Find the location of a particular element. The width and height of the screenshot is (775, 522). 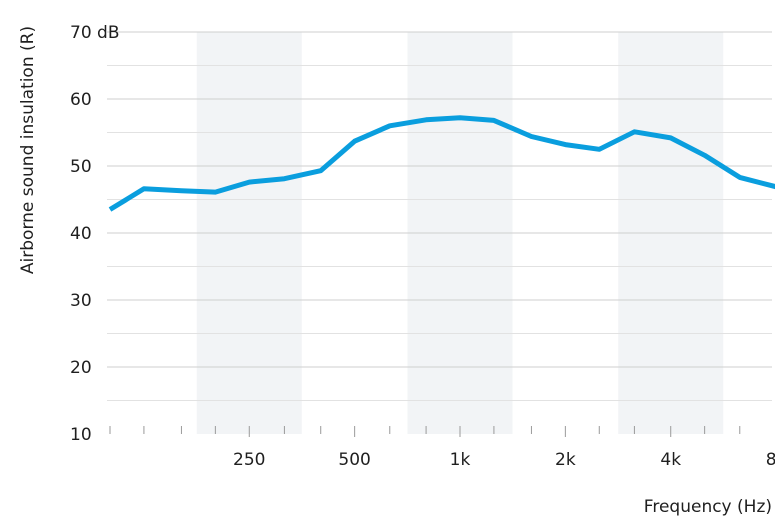

x-tick-labels: 250 500 1k 2k 4k 8k is located at coordinates (504, 460).